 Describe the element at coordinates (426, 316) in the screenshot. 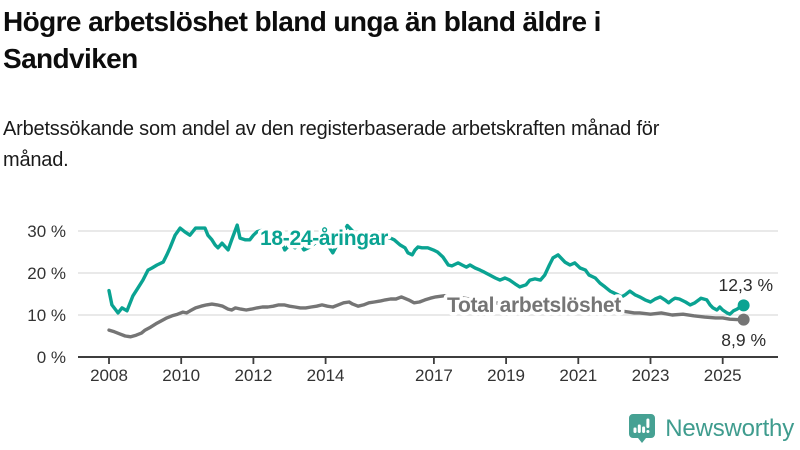

I see `series-line-total` at that location.